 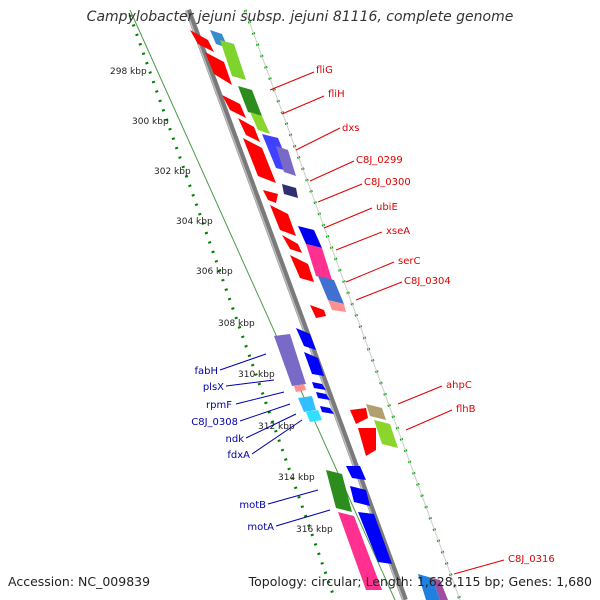 I want to click on scale-label: 316 kbp, so click(x=314, y=530).